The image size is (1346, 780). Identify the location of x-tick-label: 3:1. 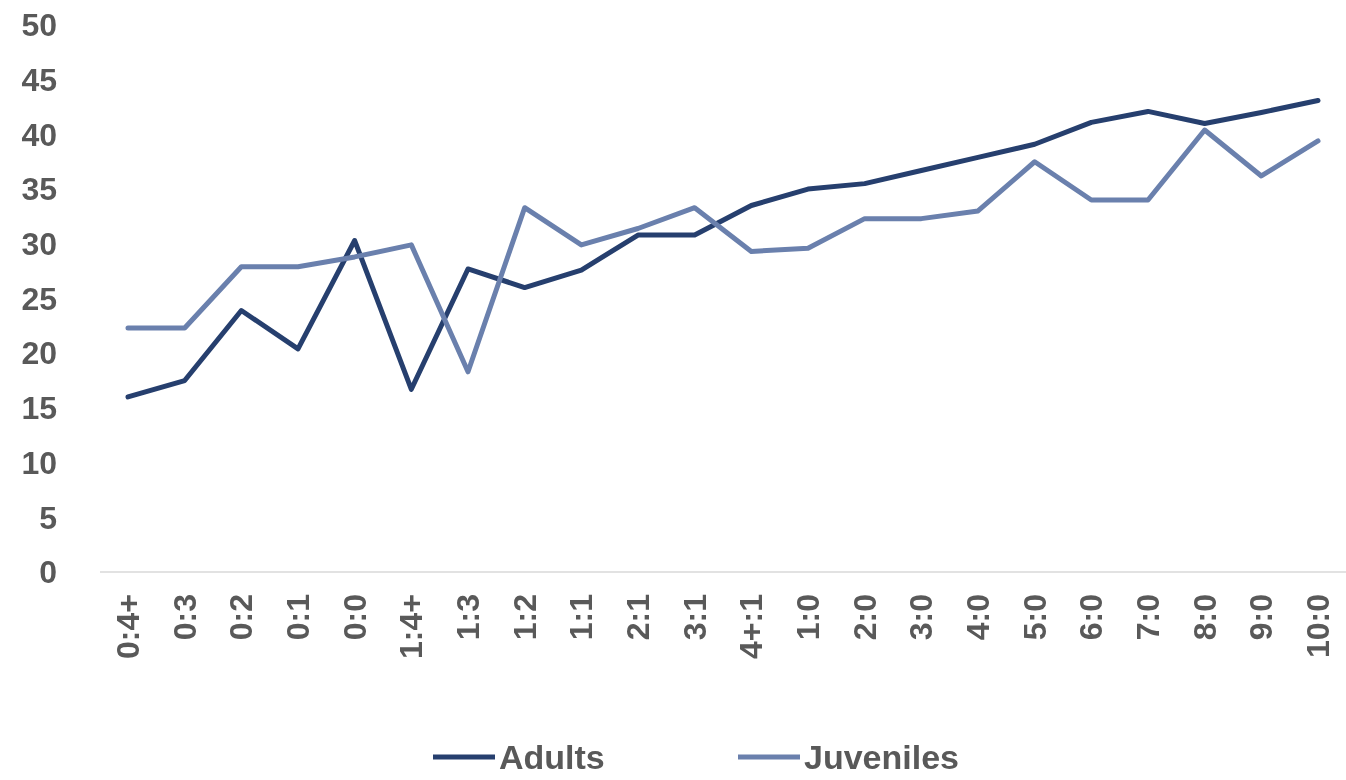
(694, 617).